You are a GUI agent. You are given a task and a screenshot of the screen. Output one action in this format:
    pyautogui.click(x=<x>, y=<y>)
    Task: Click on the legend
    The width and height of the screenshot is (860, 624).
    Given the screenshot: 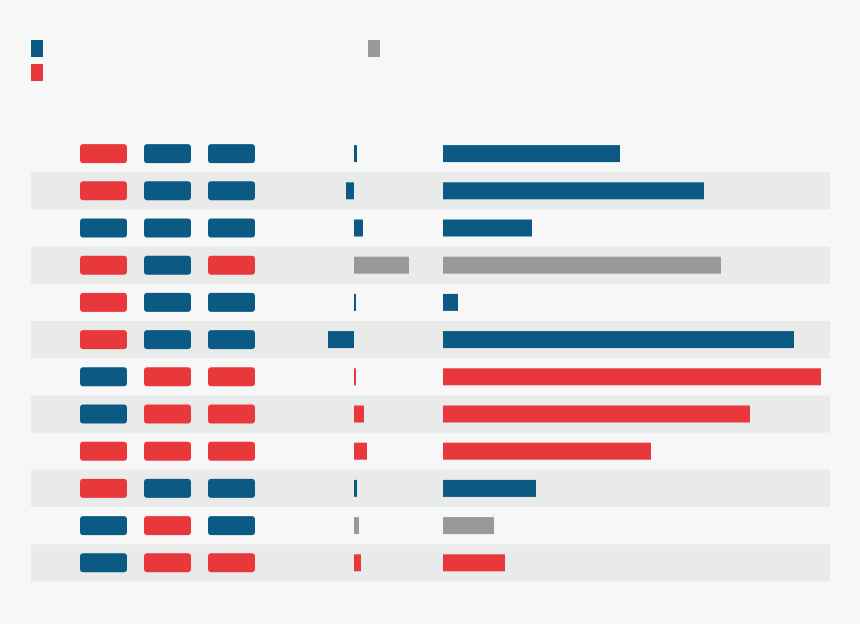 What is the action you would take?
    pyautogui.click(x=205, y=60)
    